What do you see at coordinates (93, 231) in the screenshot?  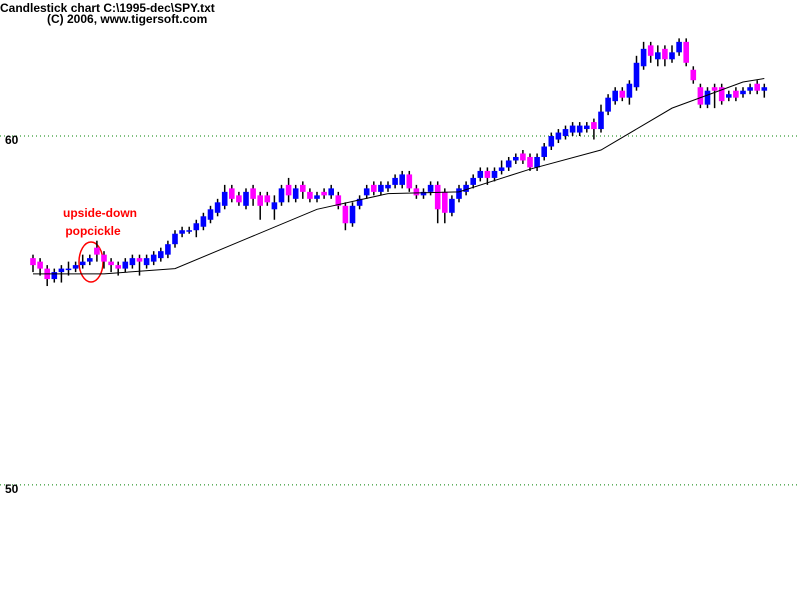 I see `annotation: popcickle` at bounding box center [93, 231].